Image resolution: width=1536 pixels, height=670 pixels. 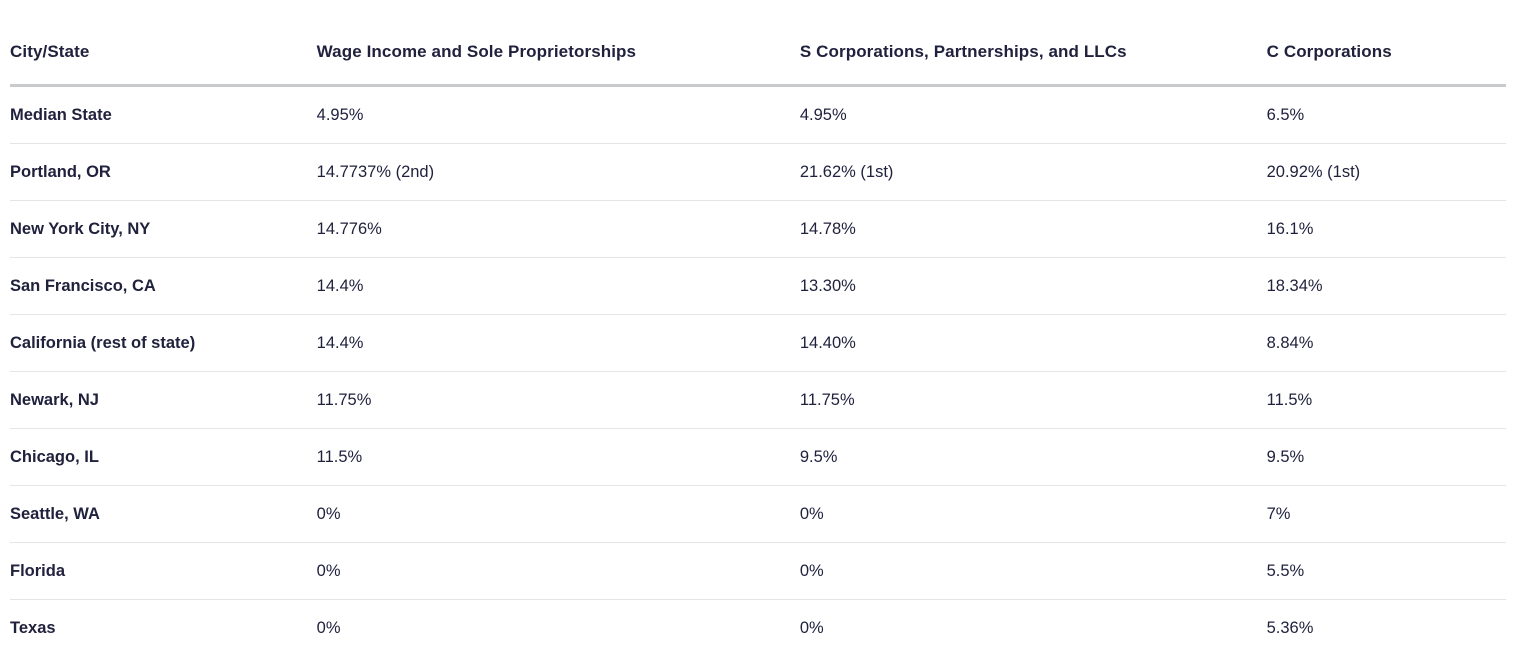 I want to click on city-state-cell: Seattle, WA, so click(x=163, y=514).